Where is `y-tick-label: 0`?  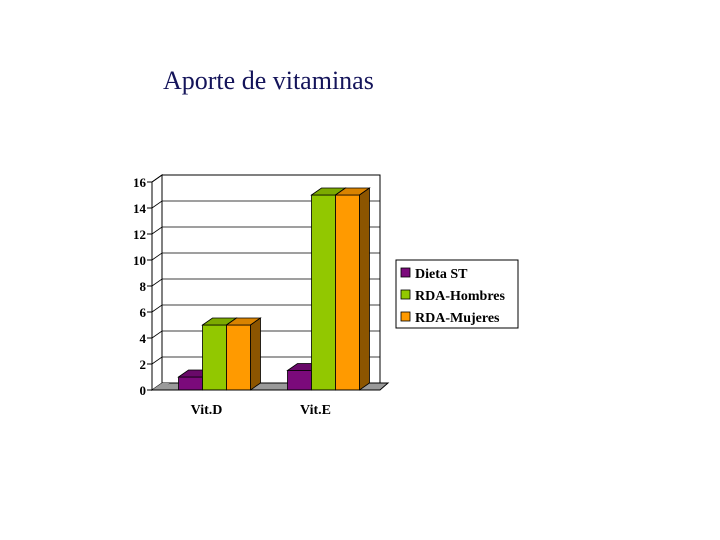
y-tick-label: 0 is located at coordinates (143, 390).